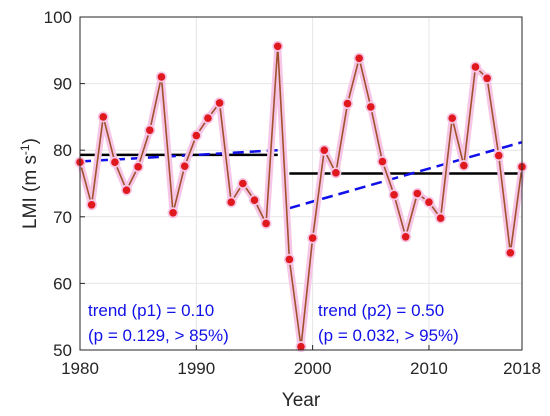 Image resolution: width=550 pixels, height=416 pixels. I want to click on annotation-period2-line2: (p = 0.032, > 95%), so click(388, 335).